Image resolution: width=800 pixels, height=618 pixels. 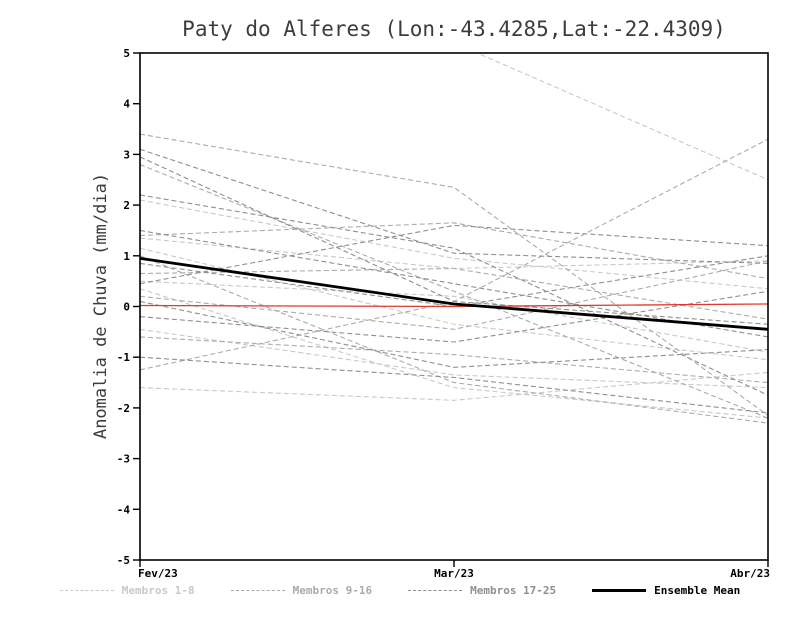 I want to click on x-tick-label: Fev/23, so click(x=158, y=573).